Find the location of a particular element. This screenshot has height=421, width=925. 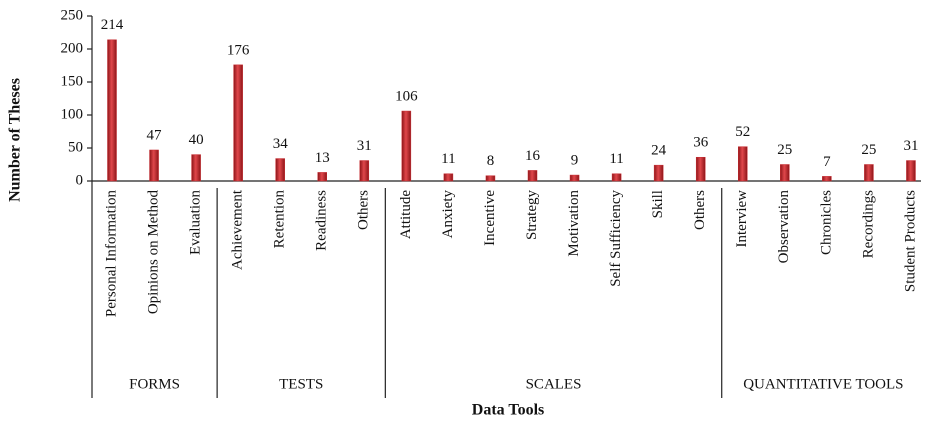

value-label: 47 is located at coordinates (155, 135).